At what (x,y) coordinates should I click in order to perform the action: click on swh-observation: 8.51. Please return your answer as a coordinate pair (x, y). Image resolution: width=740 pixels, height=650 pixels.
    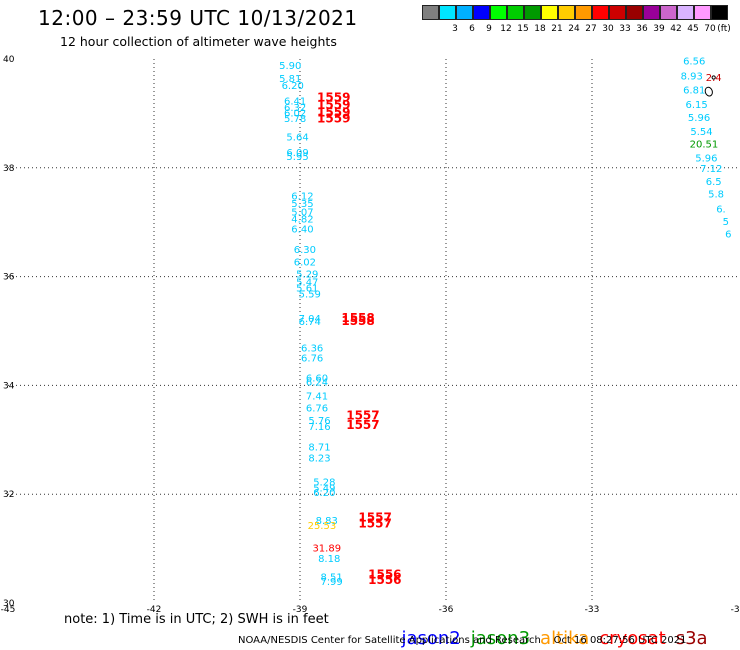
    Looking at the image, I should click on (332, 578).